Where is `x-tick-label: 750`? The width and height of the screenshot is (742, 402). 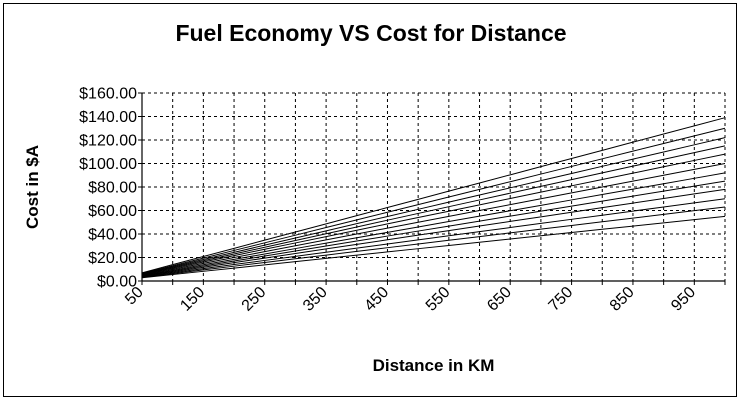
x-tick-label: 750 is located at coordinates (561, 299).